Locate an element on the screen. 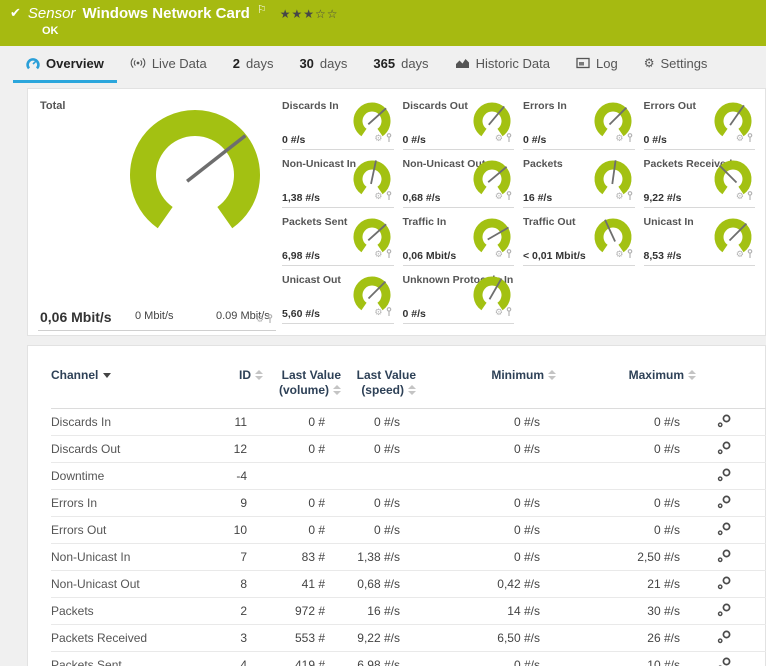 This screenshot has height=666, width=766. cell-channel: Packets Sent is located at coordinates (131, 658).